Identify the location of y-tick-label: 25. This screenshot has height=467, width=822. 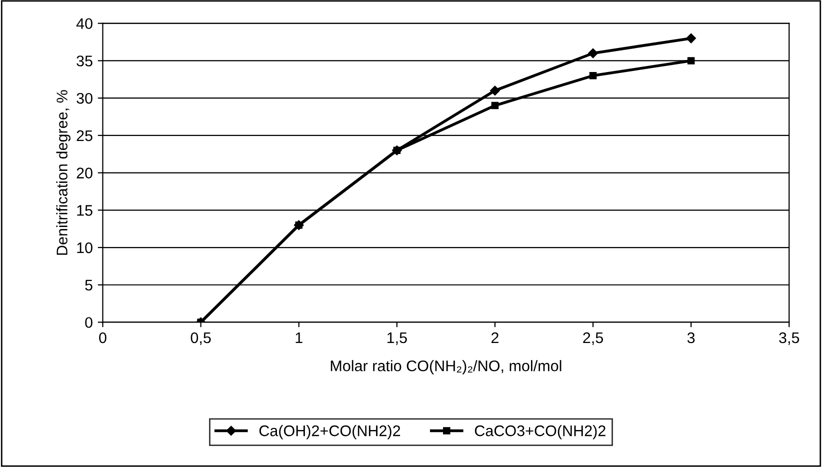
(84, 136).